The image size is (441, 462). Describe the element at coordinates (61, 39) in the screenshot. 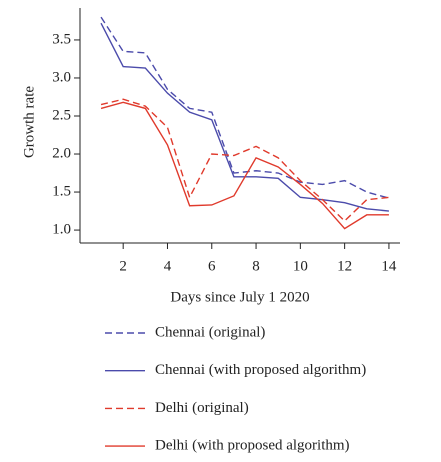

I see `y-tick-label: 3.5` at that location.